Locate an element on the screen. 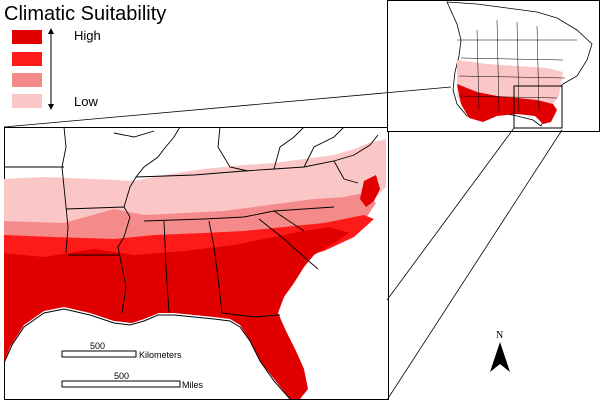 The height and width of the screenshot is (400, 600). scalebar-mi-value: 500 is located at coordinates (121, 376).